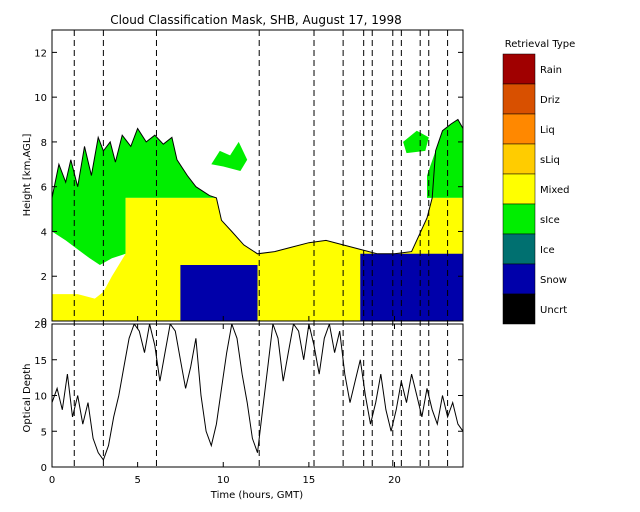 Image resolution: width=640 pixels, height=512 pixels. I want to click on legend-swatch-liq, so click(519, 129).